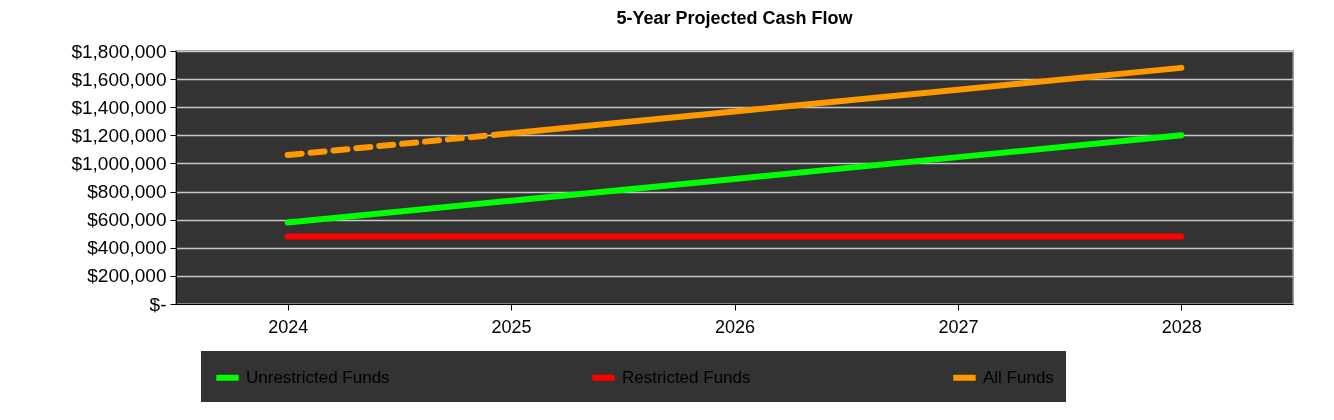  Describe the element at coordinates (119, 51) in the screenshot. I see `y-tick-label: $1,800,000` at that location.